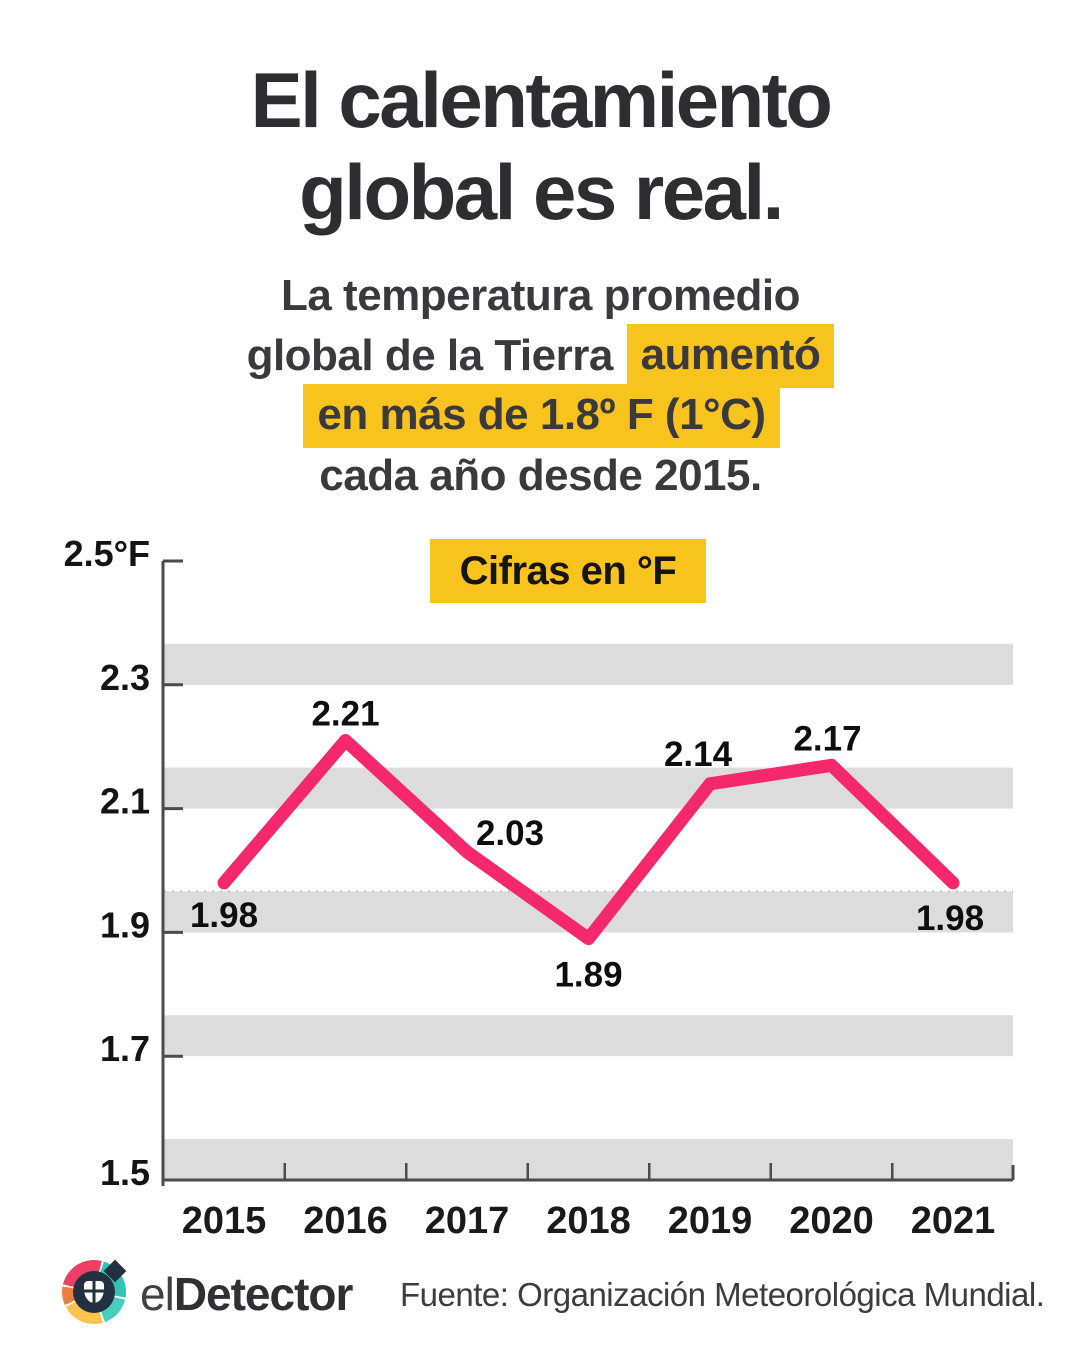  Describe the element at coordinates (510, 833) in the screenshot. I see `data-label: 2.03` at that location.